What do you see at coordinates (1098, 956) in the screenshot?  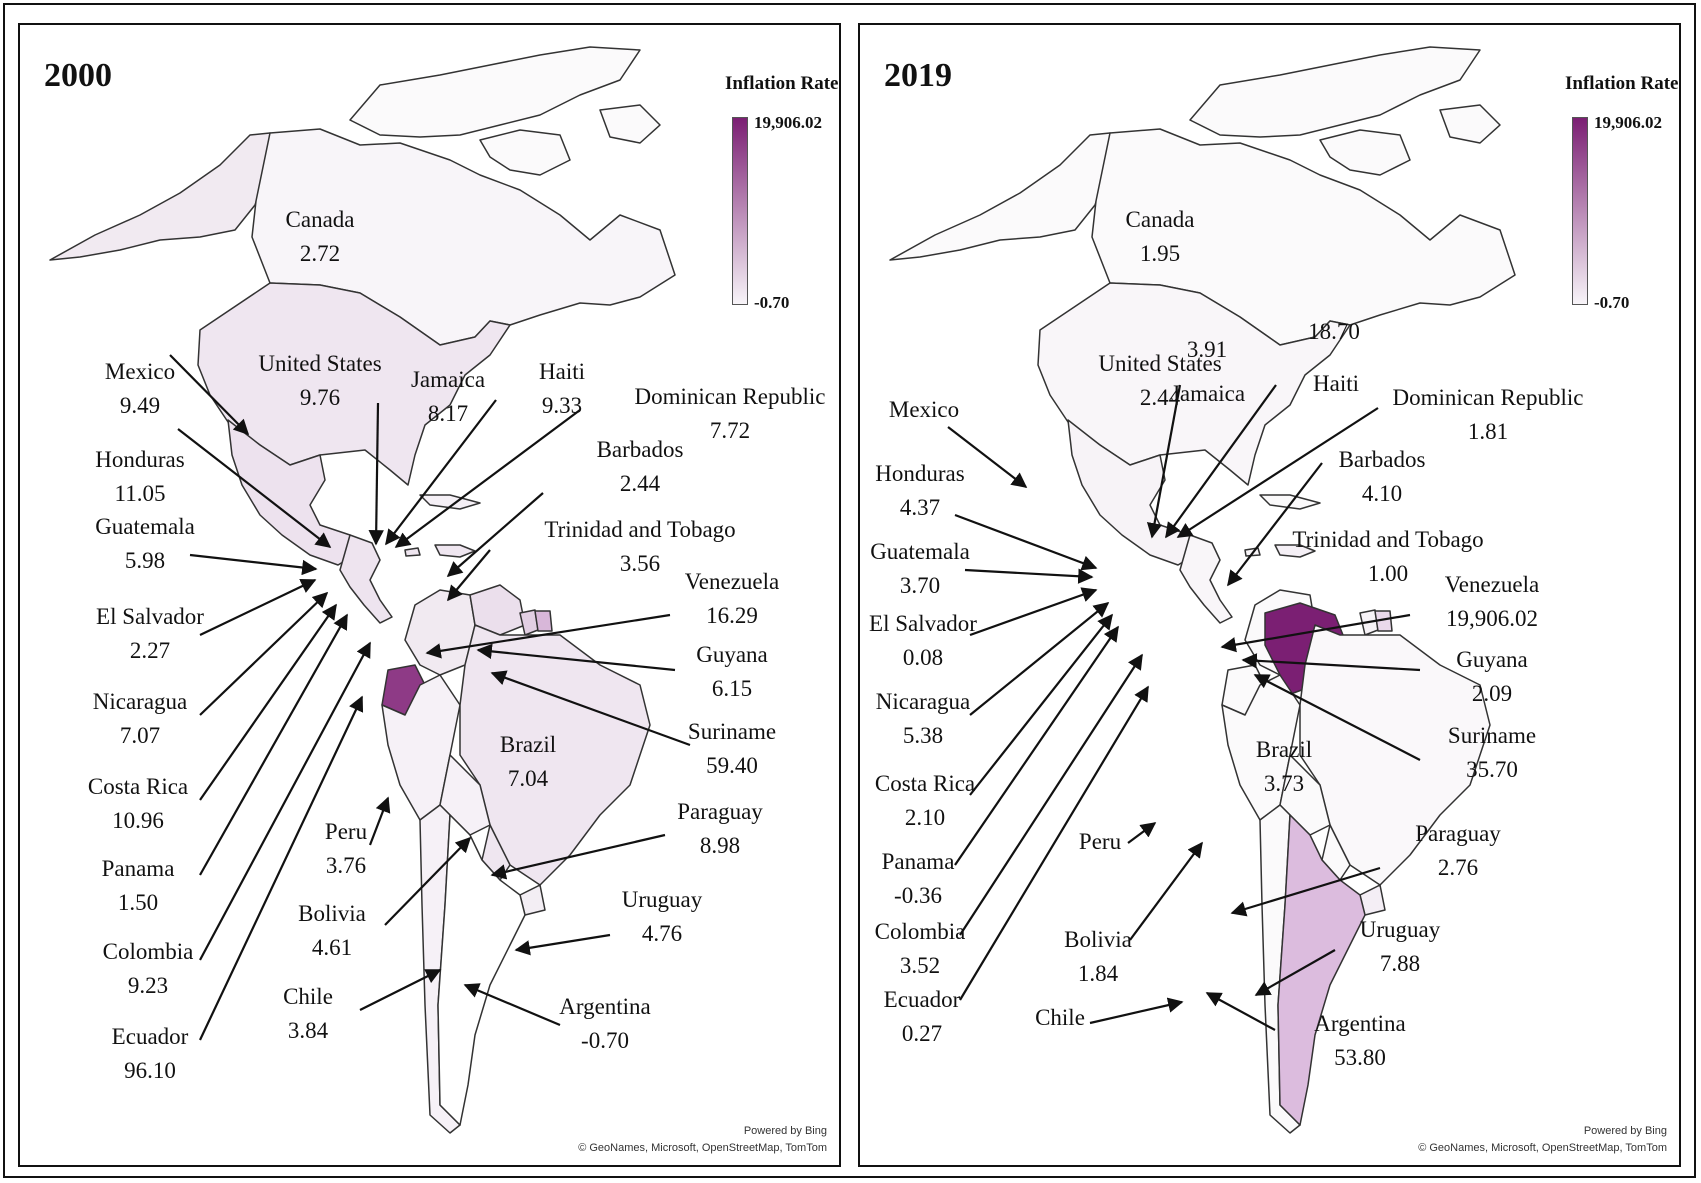 I see `label-bolivia: Bolivia 1.84` at bounding box center [1098, 956].